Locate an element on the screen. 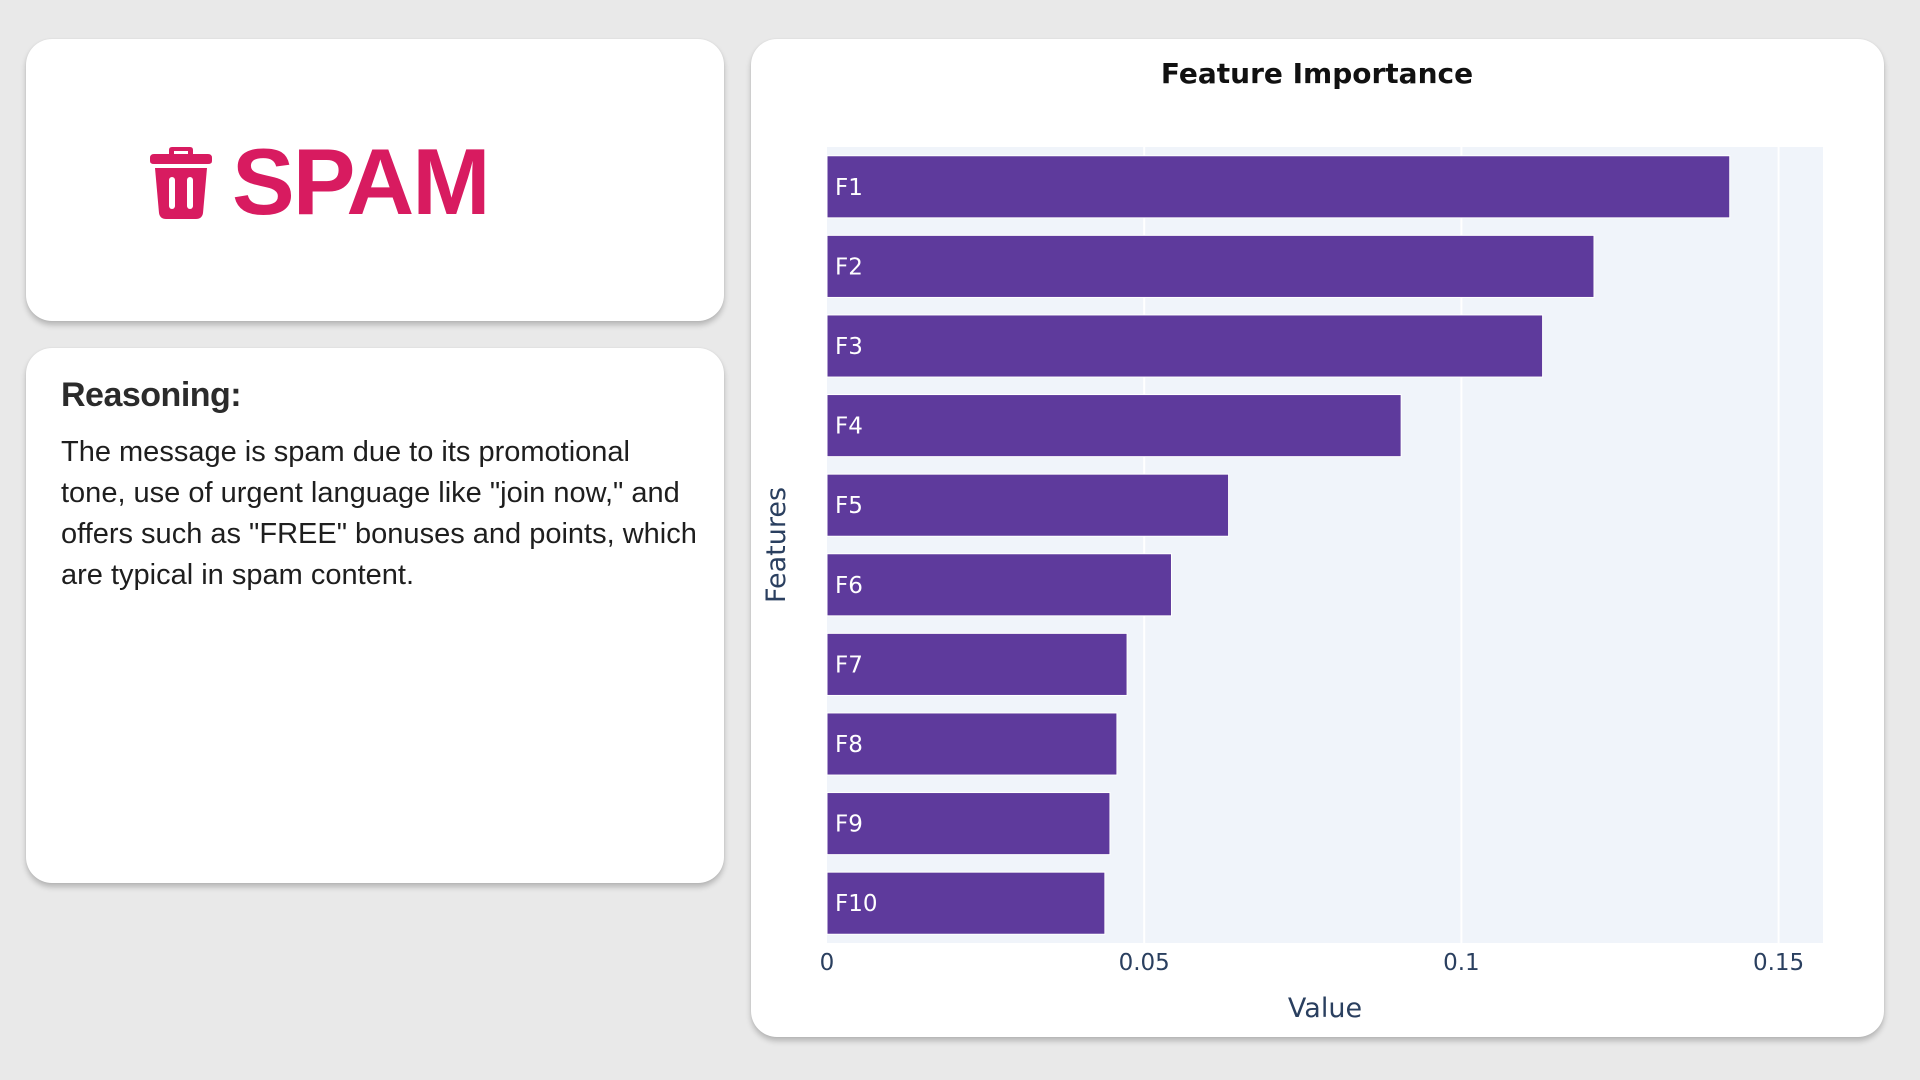 Image resolution: width=1920 pixels, height=1080 pixels. bar-label: F9 is located at coordinates (849, 825).